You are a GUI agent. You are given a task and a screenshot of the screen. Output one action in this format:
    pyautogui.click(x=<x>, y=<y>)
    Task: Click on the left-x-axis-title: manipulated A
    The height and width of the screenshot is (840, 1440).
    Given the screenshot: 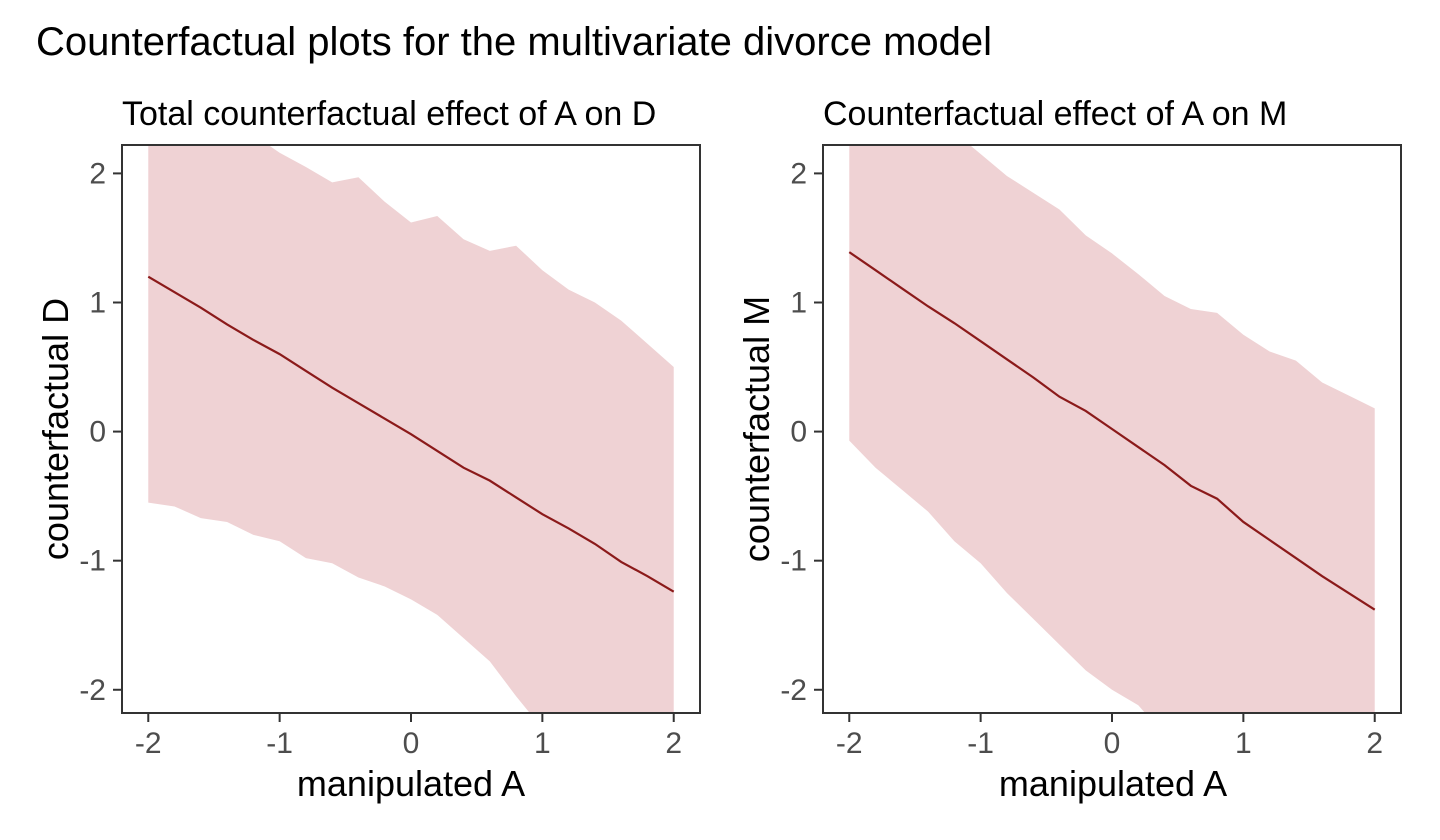 What is the action you would take?
    pyautogui.click(x=411, y=783)
    